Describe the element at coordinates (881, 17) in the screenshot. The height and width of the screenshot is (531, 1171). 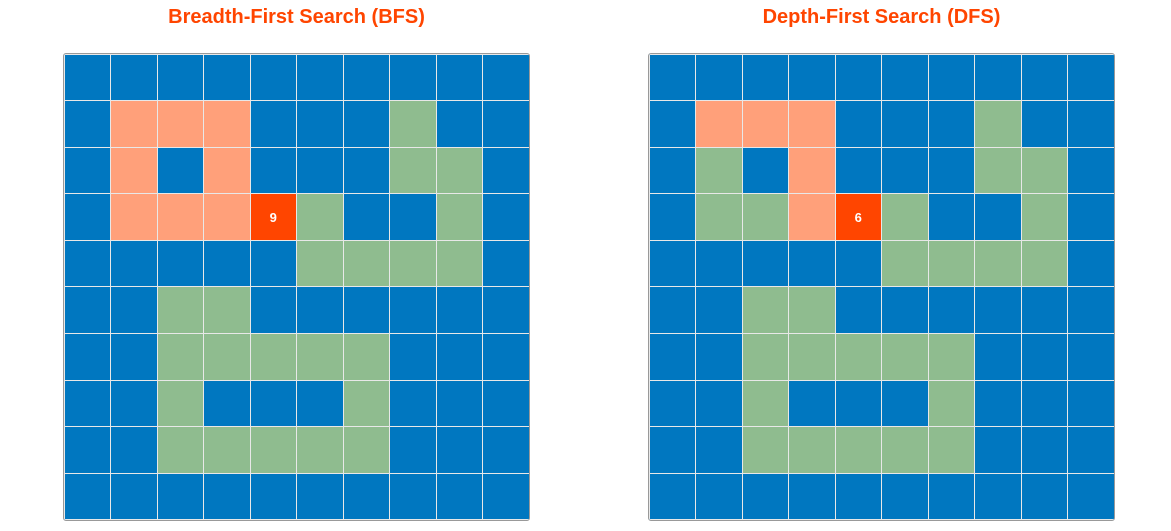
I see `panel-title: Depth-First Search (DFS)` at that location.